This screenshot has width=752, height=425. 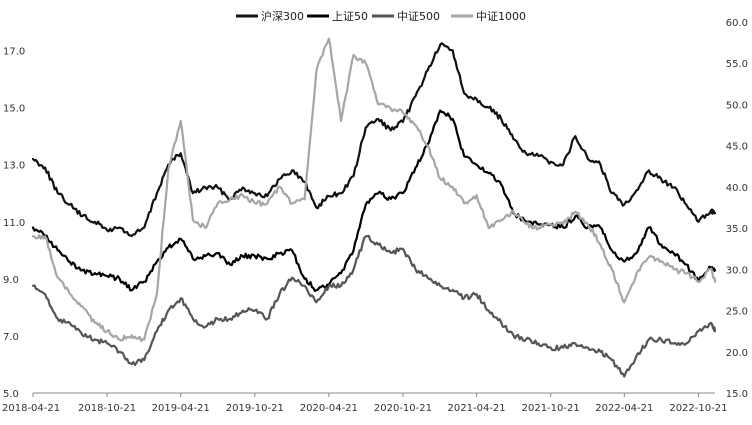 What do you see at coordinates (14, 109) in the screenshot?
I see `left-y-tick-label: 15.0` at bounding box center [14, 109].